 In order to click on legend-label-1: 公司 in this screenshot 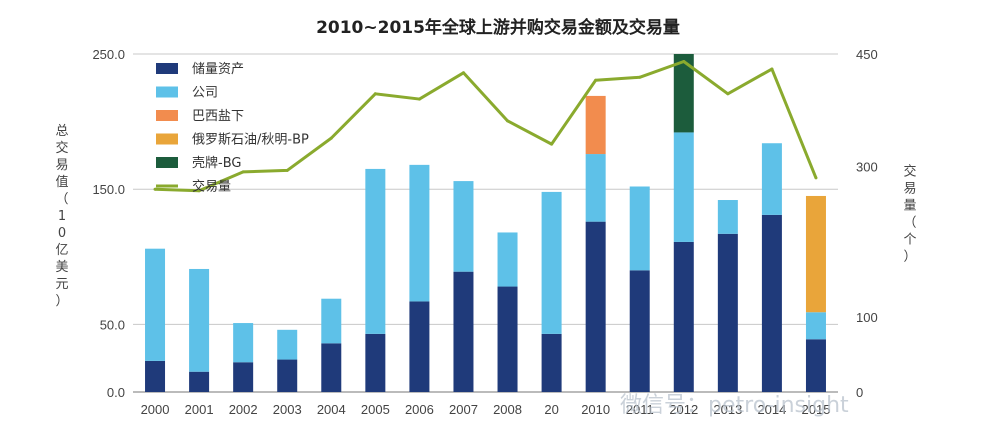, I will do `click(205, 93)`.